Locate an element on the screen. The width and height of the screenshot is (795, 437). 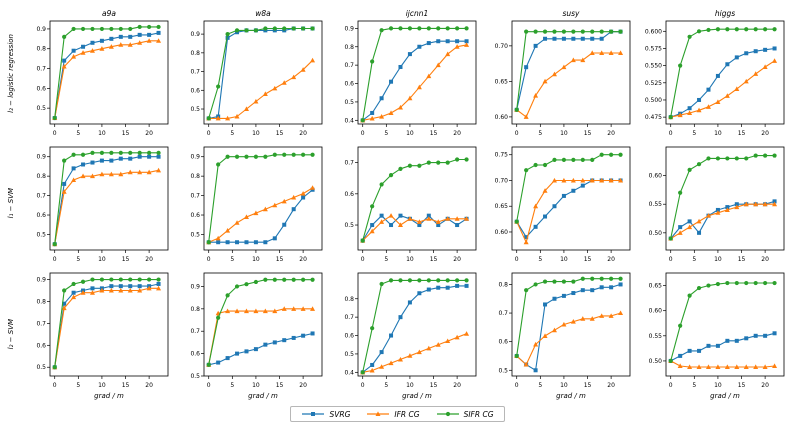
subplot-w8a-row2: 0 5 10 15 20 0.5 0.6 0.7 0.8 0.9 grad / m is located at coordinates (256, 336).